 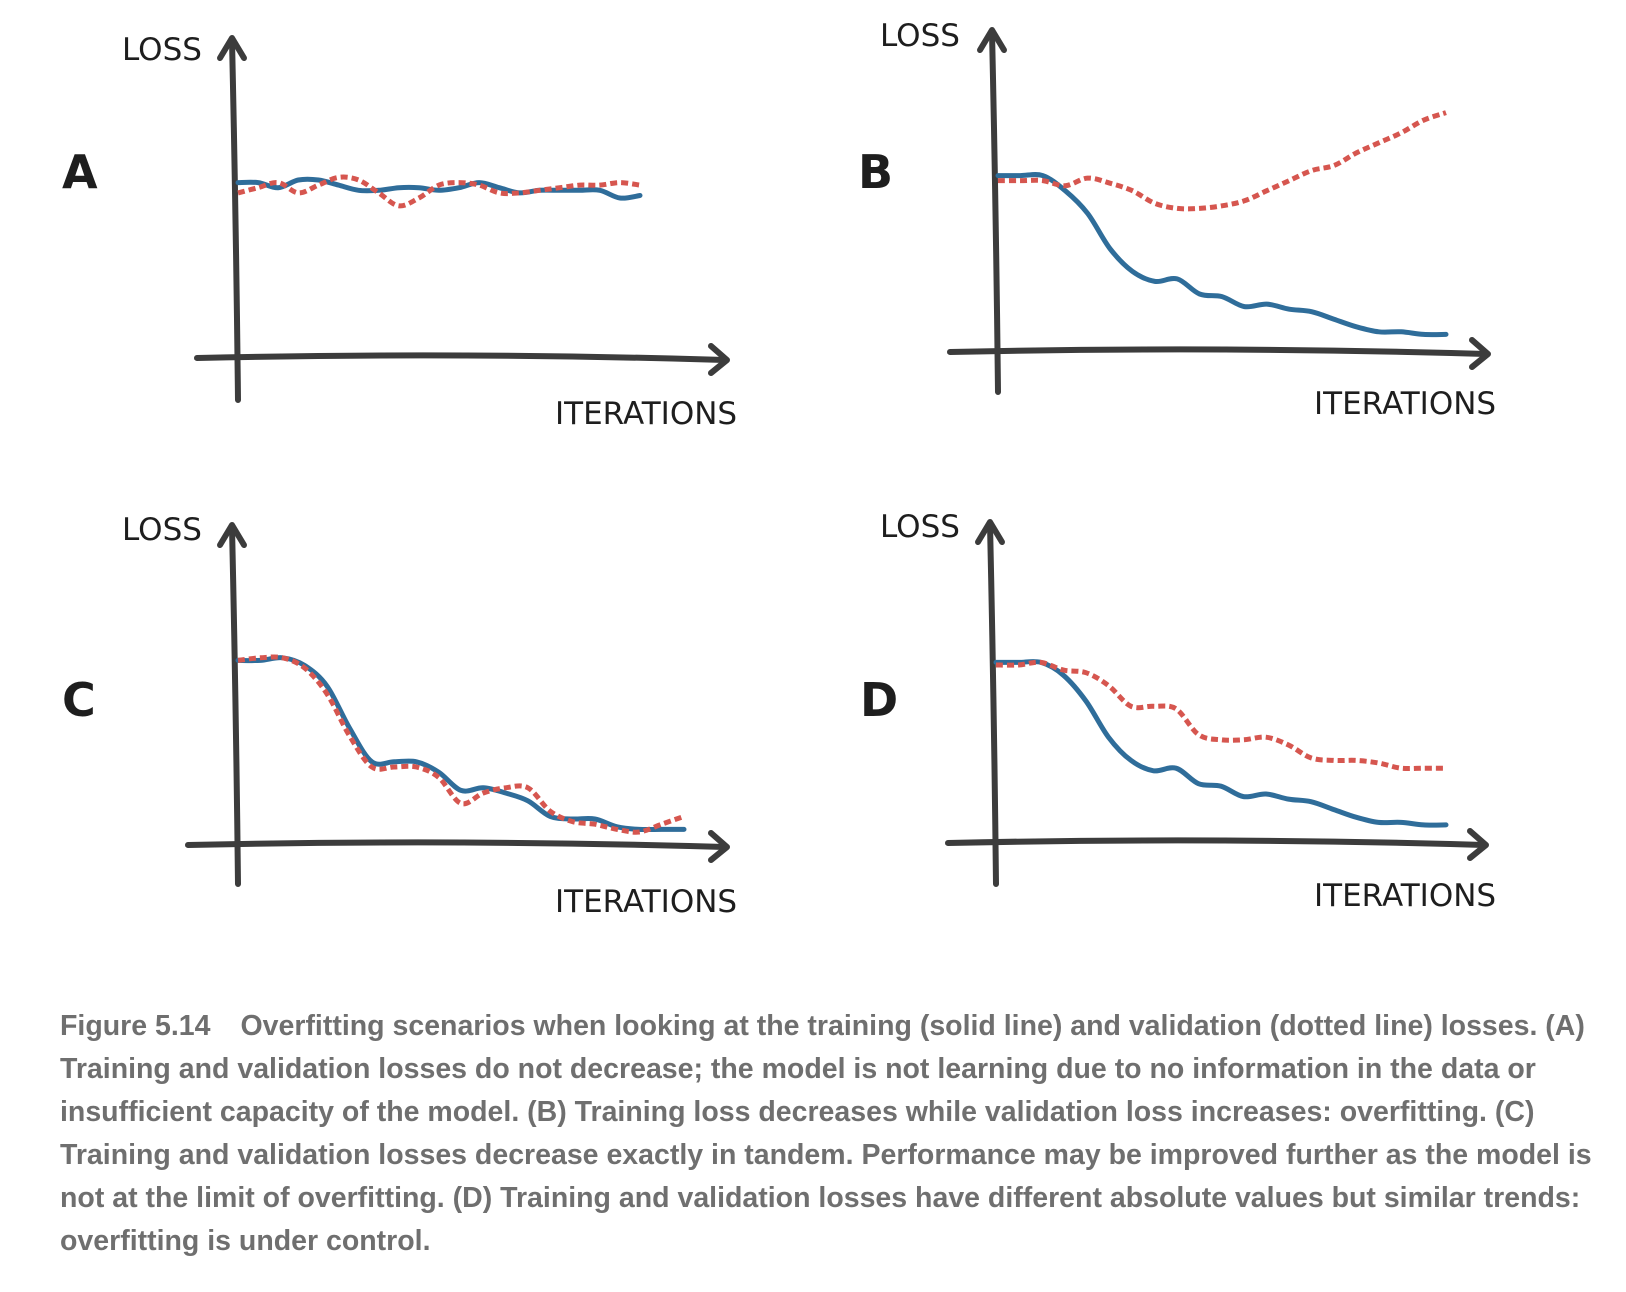 I want to click on x-axis-b, so click(x=1218, y=351).